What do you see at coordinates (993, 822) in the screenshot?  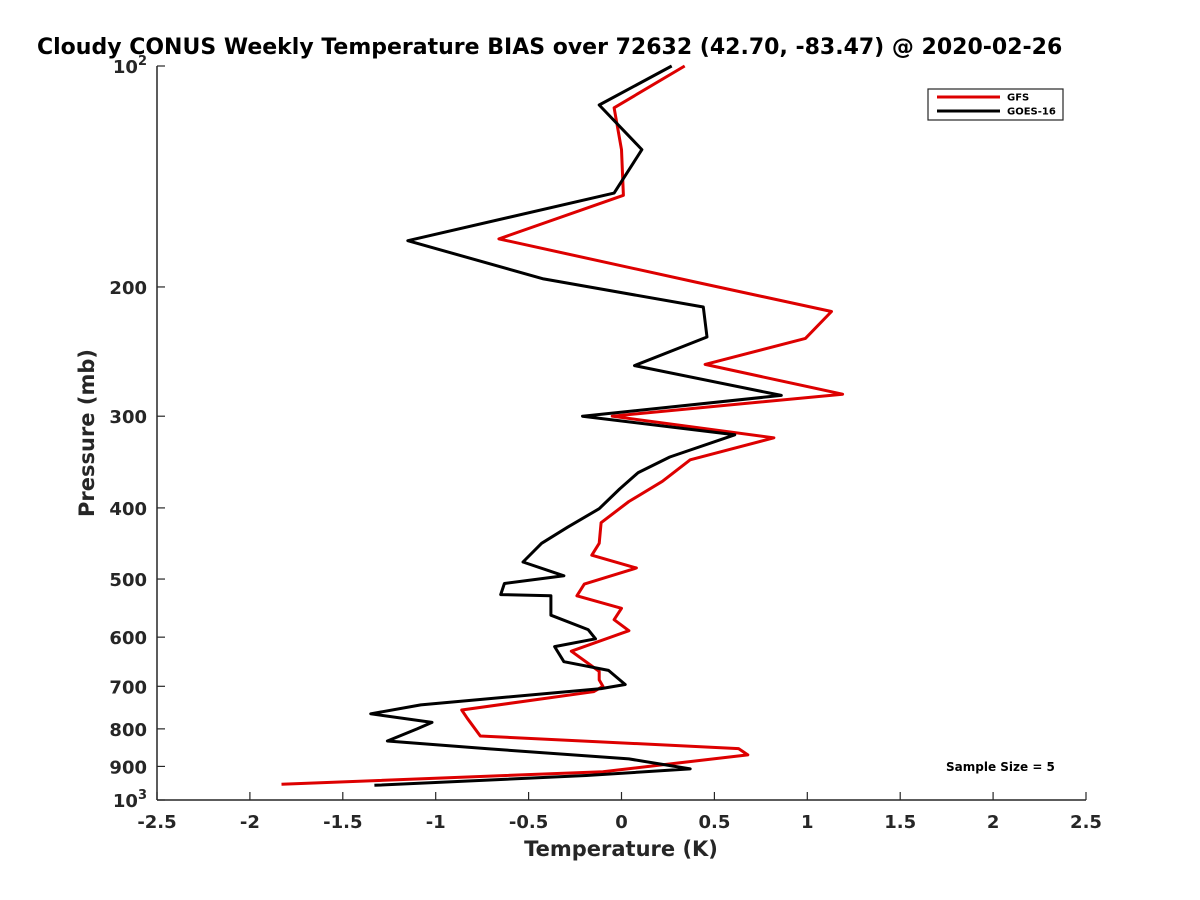 I see `x-tick-label: 2` at bounding box center [993, 822].